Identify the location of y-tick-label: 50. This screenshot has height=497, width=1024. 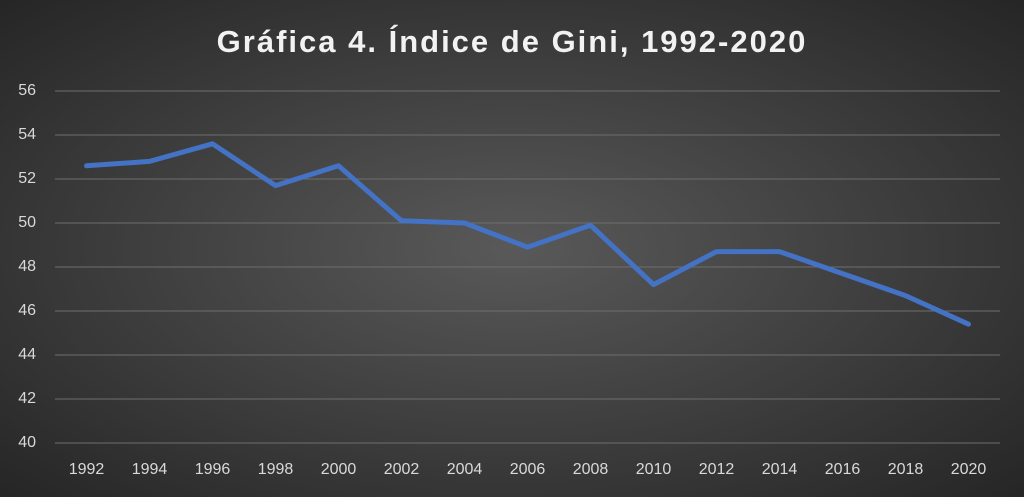
(27, 222).